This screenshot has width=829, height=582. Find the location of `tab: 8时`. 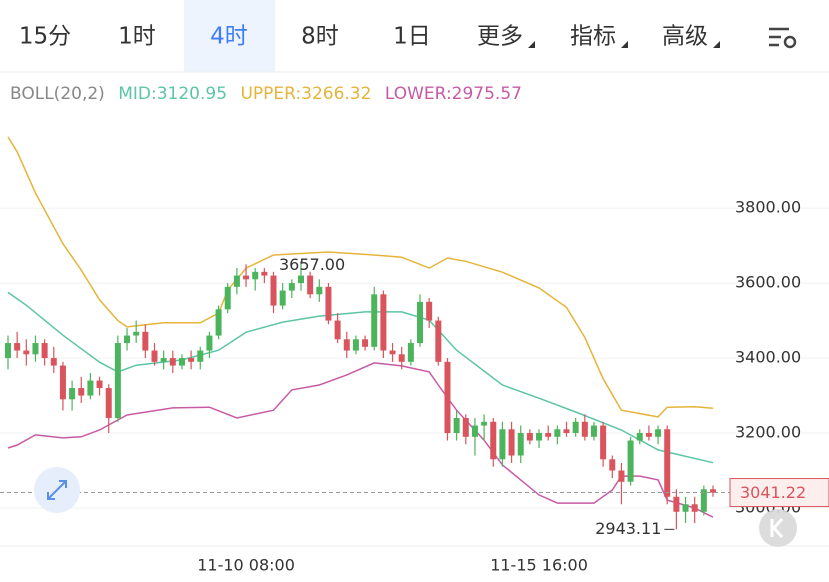

tab: 8时 is located at coordinates (320, 37).